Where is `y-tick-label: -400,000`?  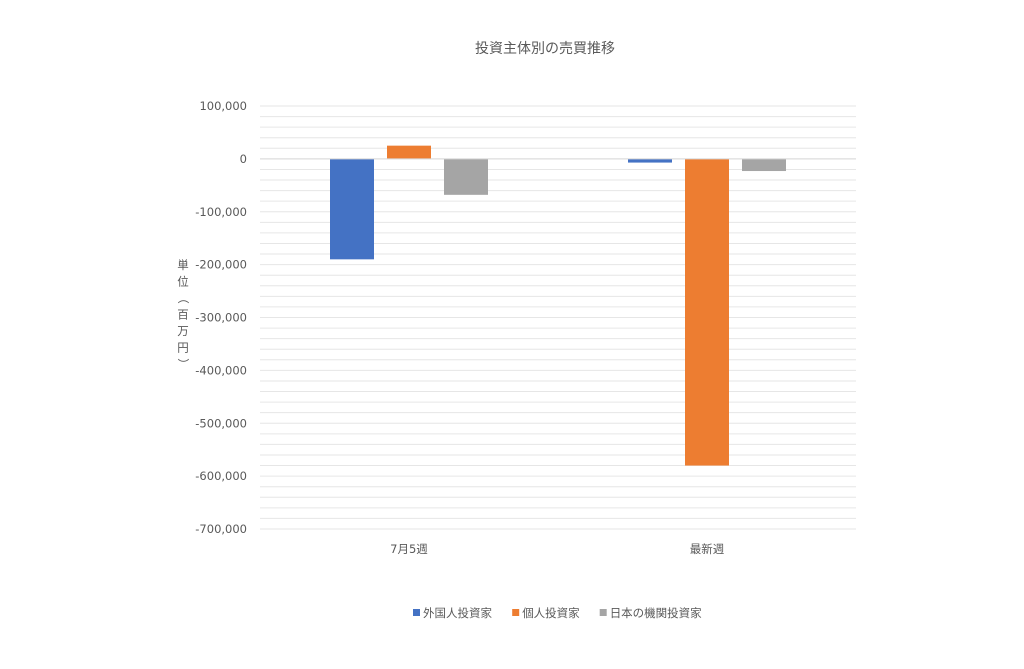 y-tick-label: -400,000 is located at coordinates (221, 370).